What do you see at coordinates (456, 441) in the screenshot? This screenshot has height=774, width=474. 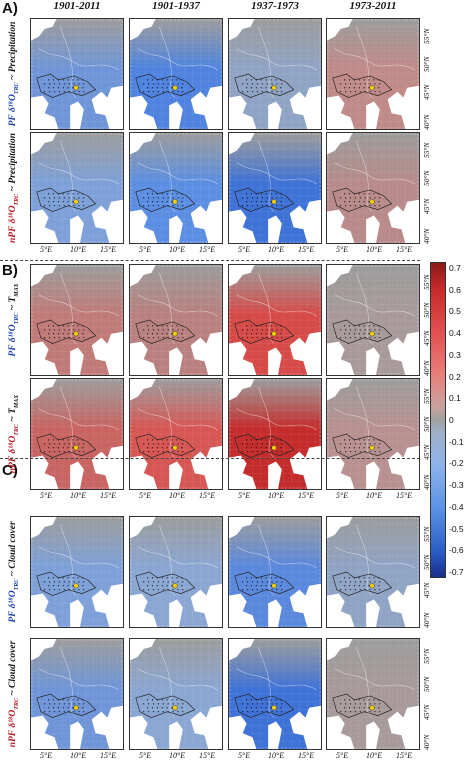 I see `colorbar-tick-label: -0.1` at bounding box center [456, 441].